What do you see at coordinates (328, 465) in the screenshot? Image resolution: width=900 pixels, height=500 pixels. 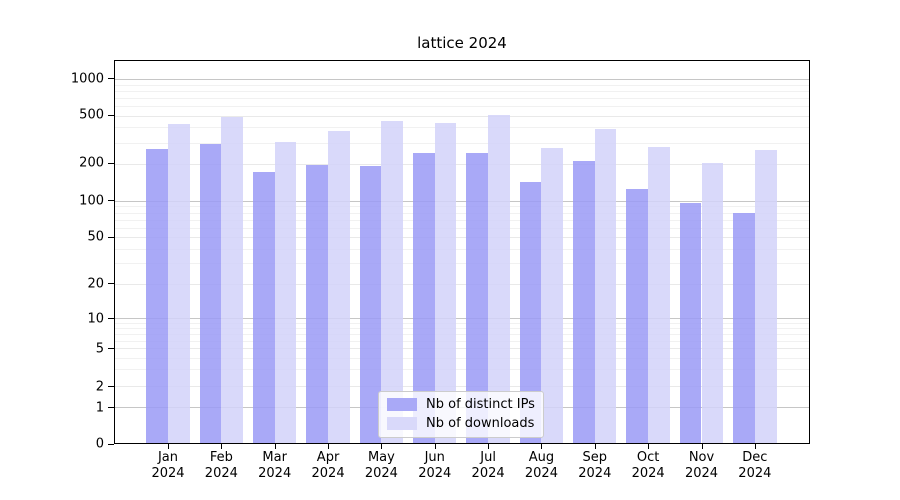 I see `x-tick-label: Apr 2024` at bounding box center [328, 465].